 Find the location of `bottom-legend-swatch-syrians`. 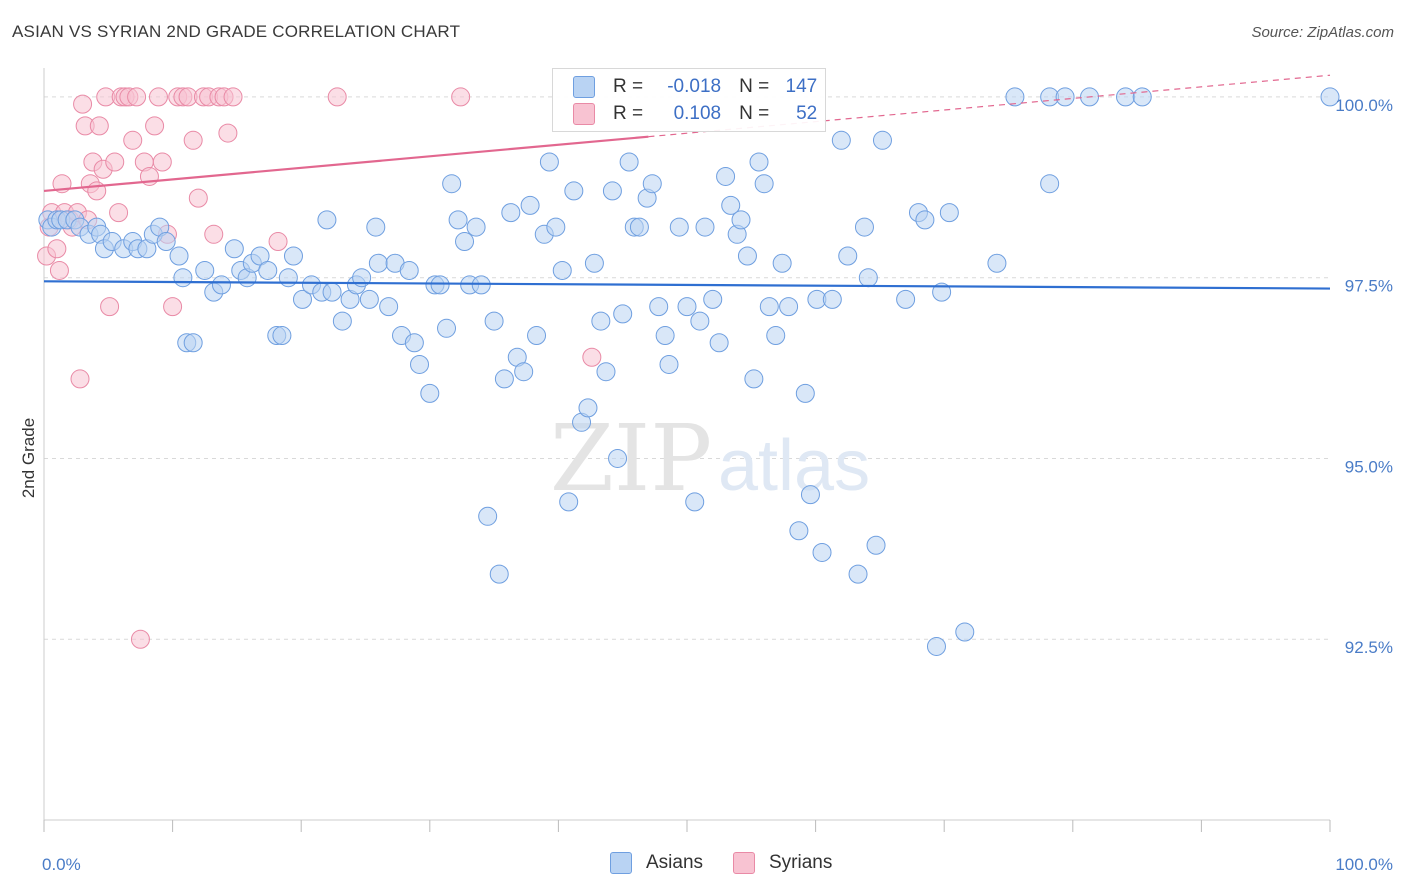

bottom-legend-swatch-syrians is located at coordinates (744, 863).